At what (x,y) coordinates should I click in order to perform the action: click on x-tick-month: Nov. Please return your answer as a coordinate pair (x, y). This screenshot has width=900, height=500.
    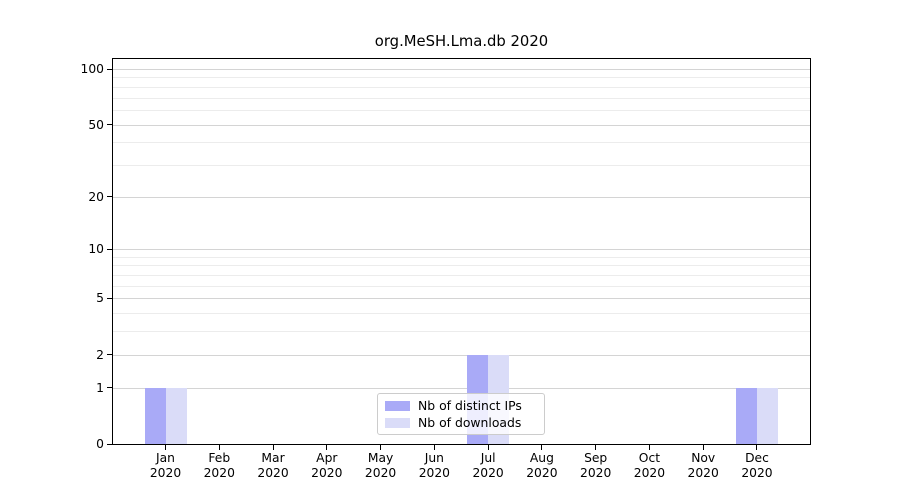
    Looking at the image, I should click on (703, 458).